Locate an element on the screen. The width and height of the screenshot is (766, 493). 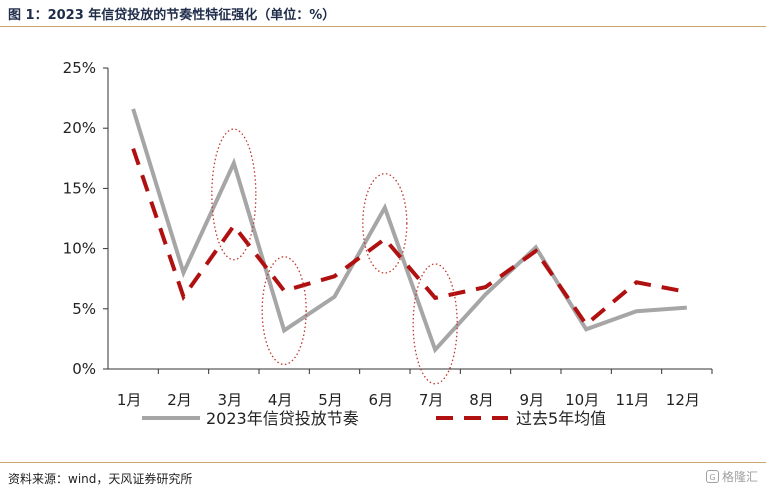
source-note: 资料来源：wind，天风证券研究所 is located at coordinates (100, 479).